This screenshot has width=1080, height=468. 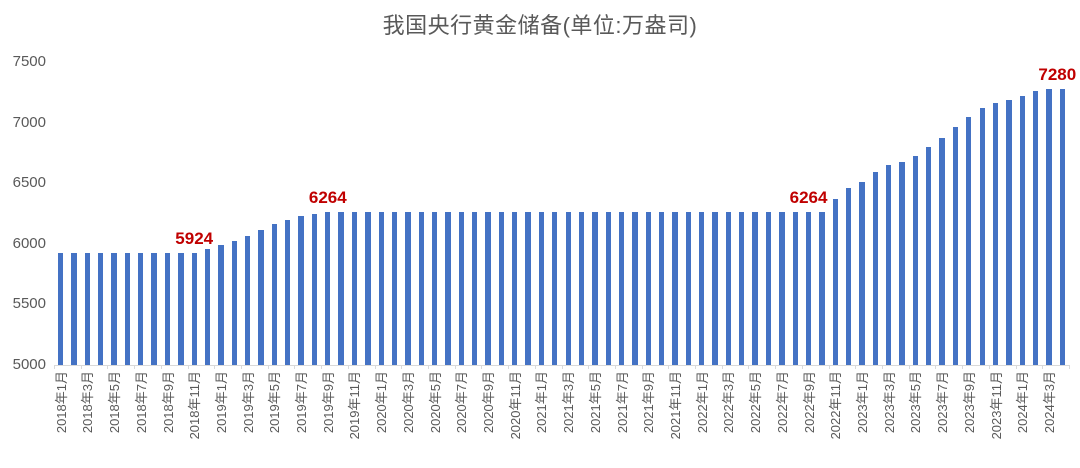 What do you see at coordinates (29, 364) in the screenshot?
I see `y-tick-label: 5000` at bounding box center [29, 364].